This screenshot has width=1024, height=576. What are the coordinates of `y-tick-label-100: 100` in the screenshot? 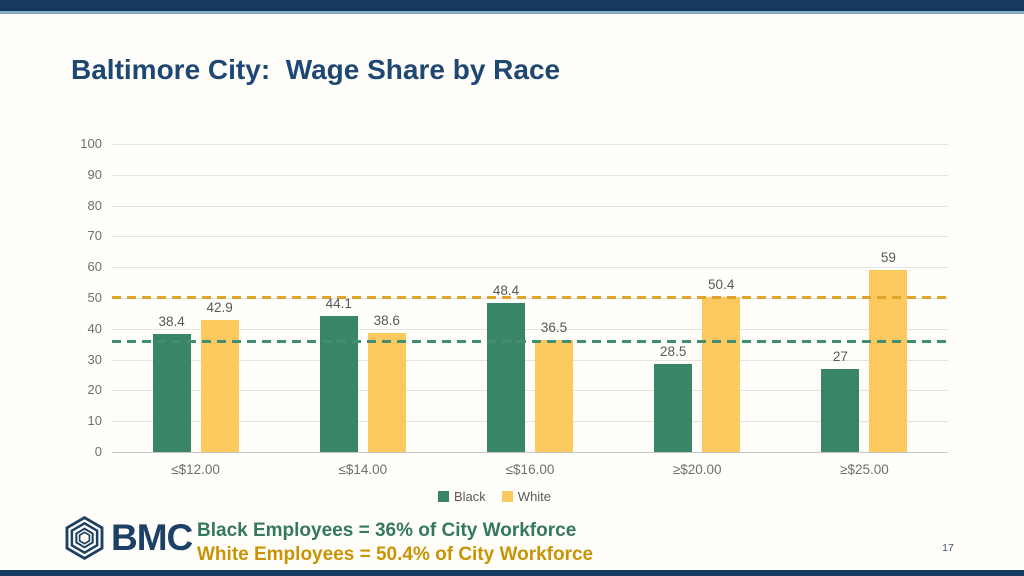 It's located at (91, 143).